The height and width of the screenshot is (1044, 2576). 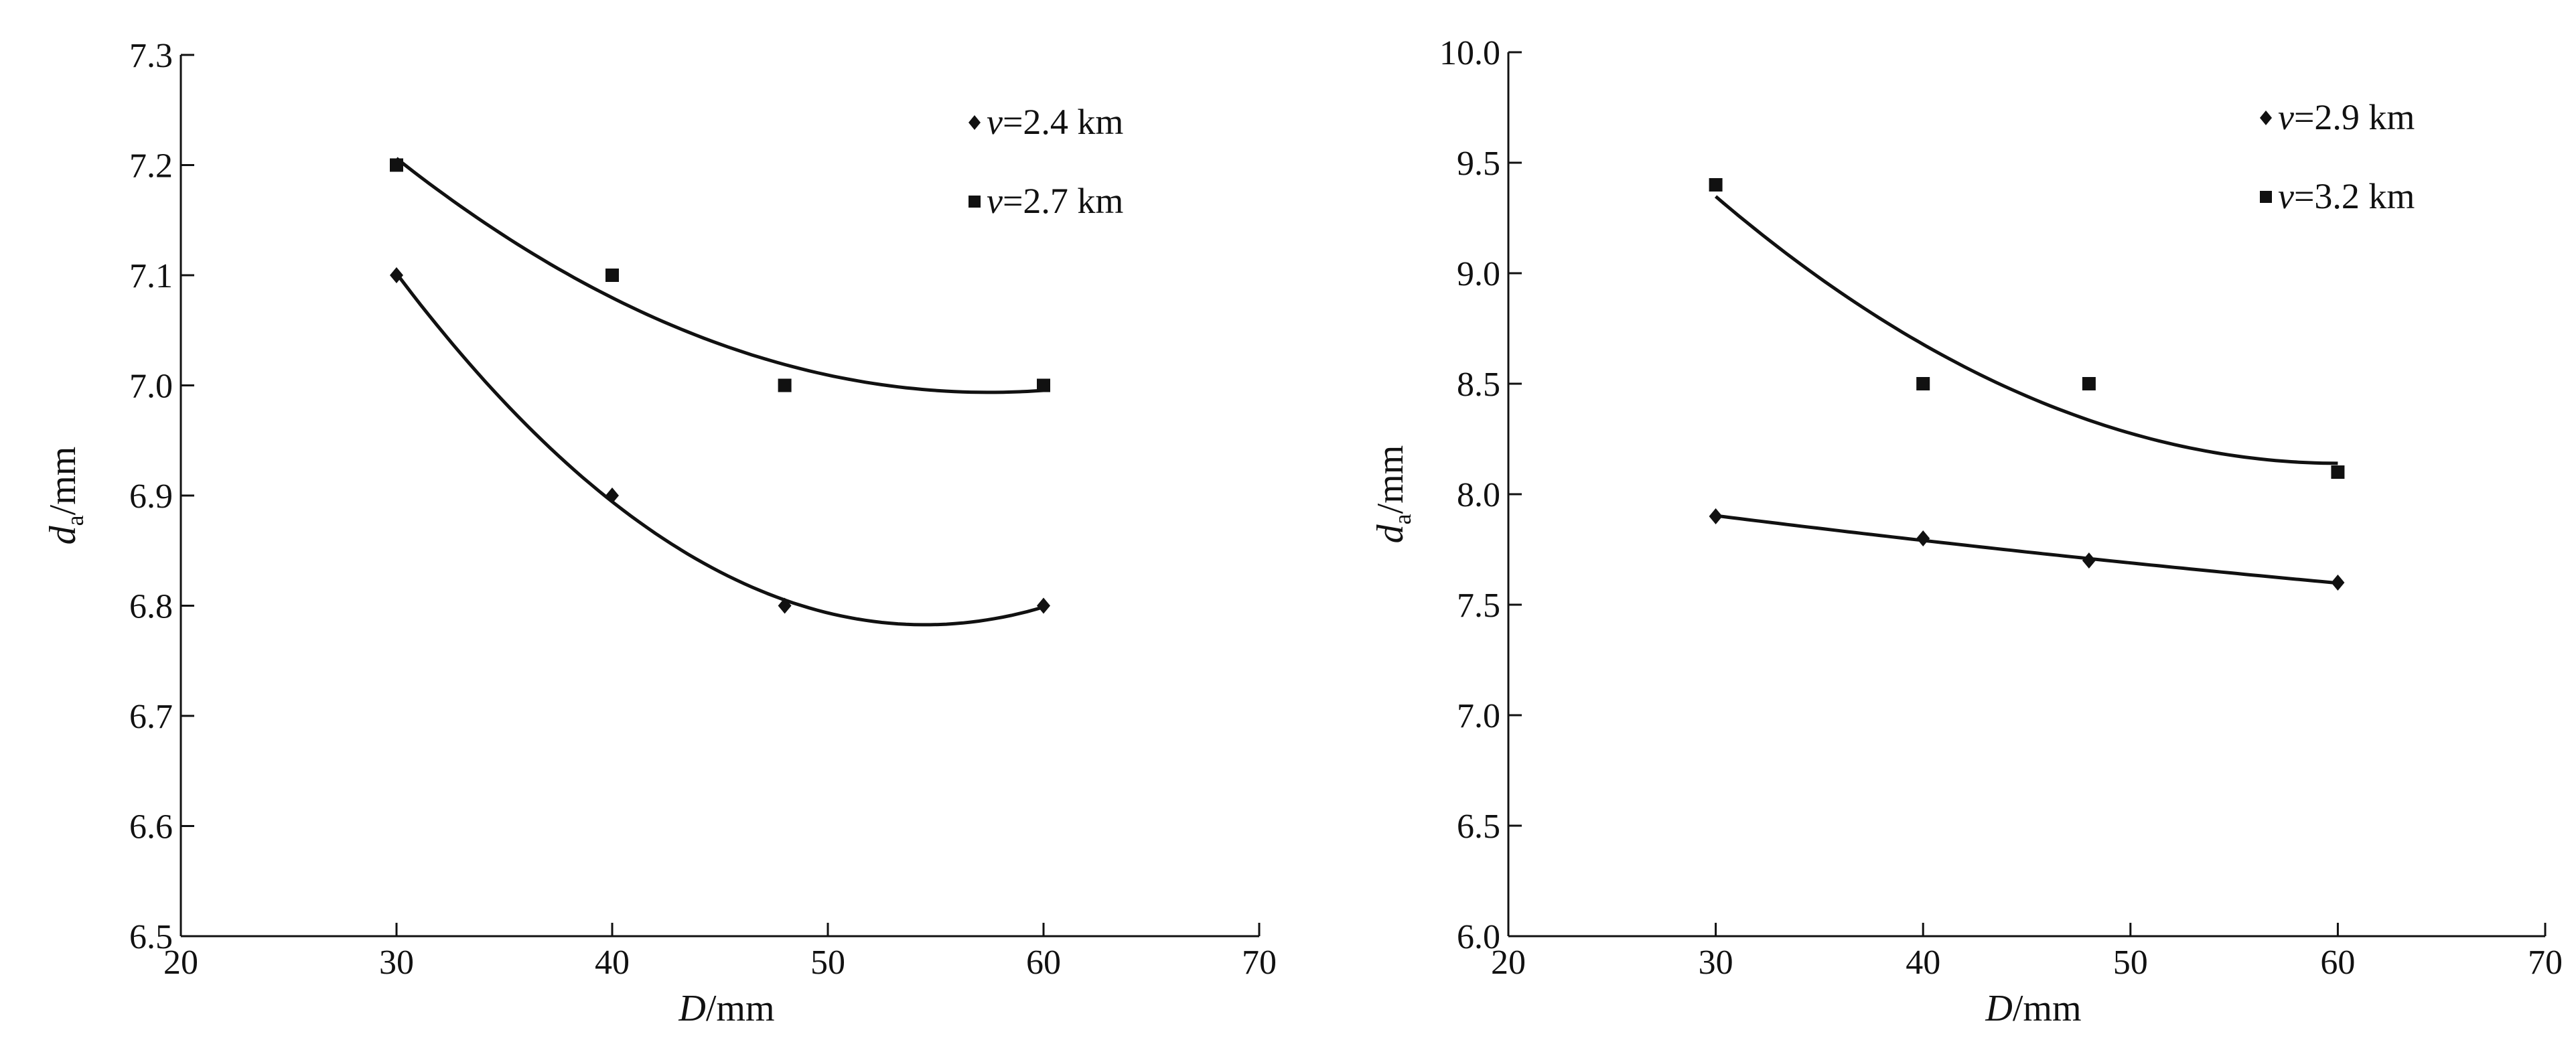 I want to click on legend-label: v=2.9 km, so click(x=2346, y=117).